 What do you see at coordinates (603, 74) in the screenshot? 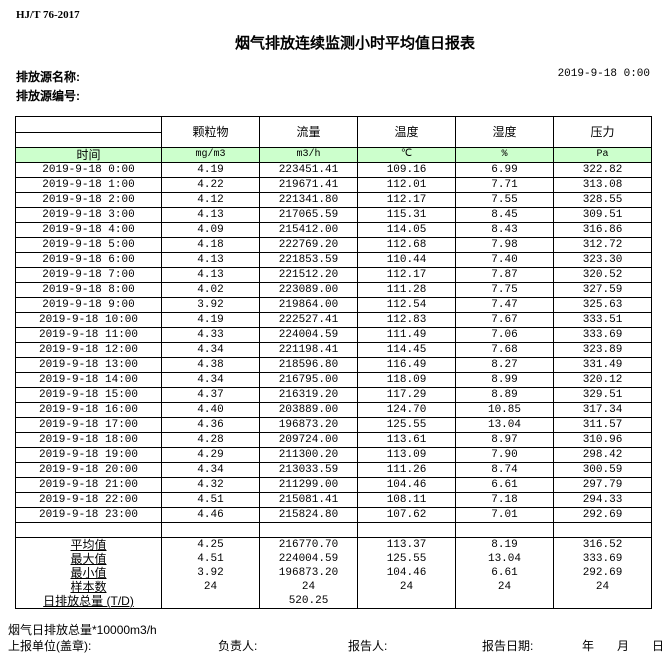
I see `report-datetime: 2019-9-18 0:00` at bounding box center [603, 74].